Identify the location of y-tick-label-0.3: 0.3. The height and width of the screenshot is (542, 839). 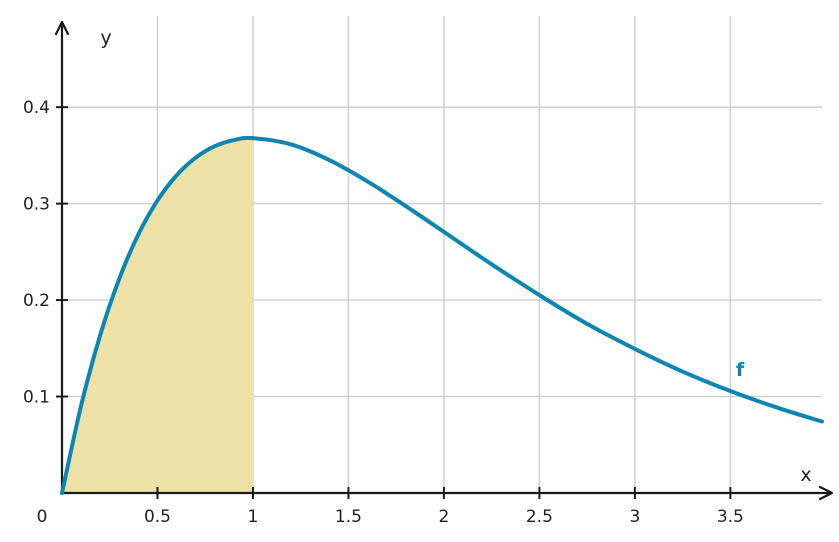
(36, 205).